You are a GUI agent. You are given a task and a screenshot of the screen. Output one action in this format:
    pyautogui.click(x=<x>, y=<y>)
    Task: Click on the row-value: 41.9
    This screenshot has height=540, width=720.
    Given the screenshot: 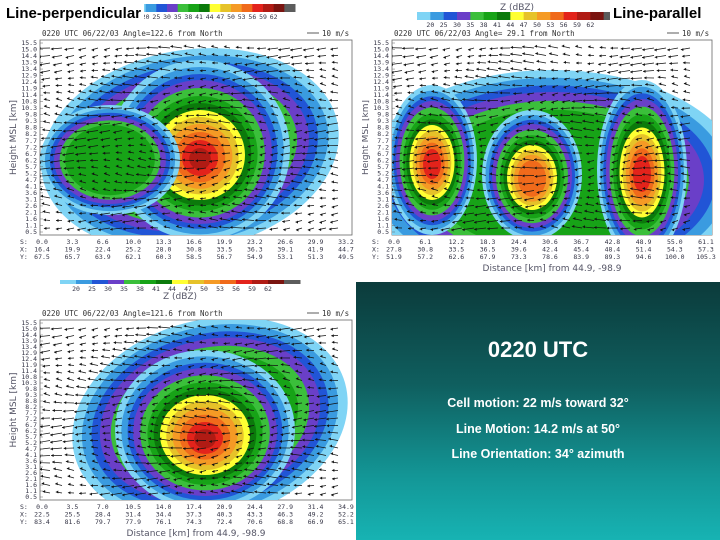 What is the action you would take?
    pyautogui.click(x=316, y=250)
    